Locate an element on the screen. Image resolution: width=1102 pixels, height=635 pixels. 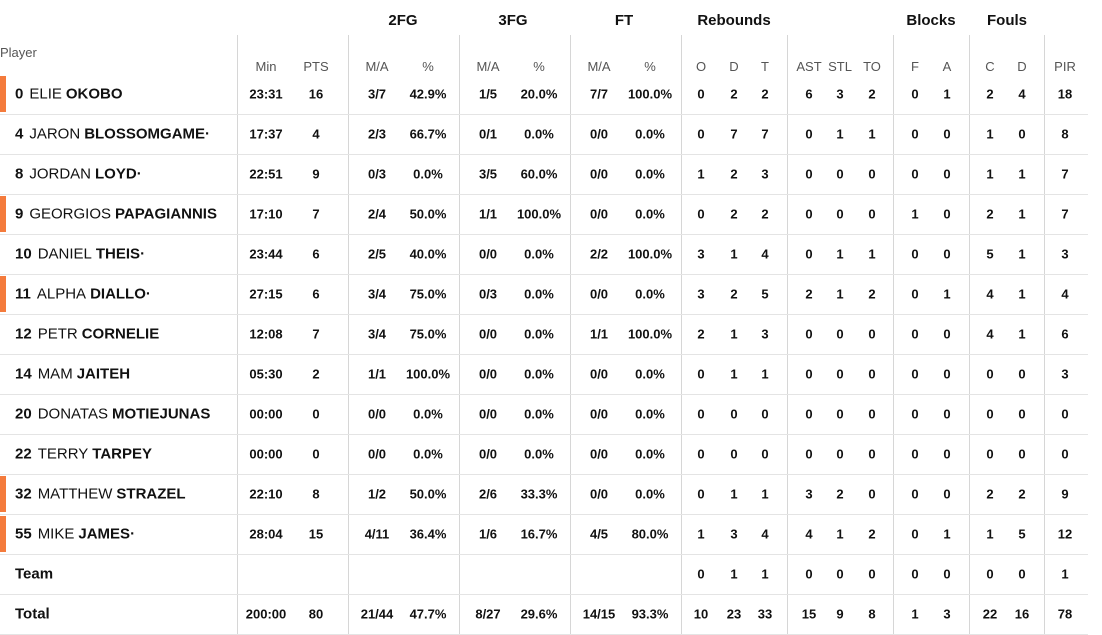
group-header: FT is located at coordinates (624, 20).